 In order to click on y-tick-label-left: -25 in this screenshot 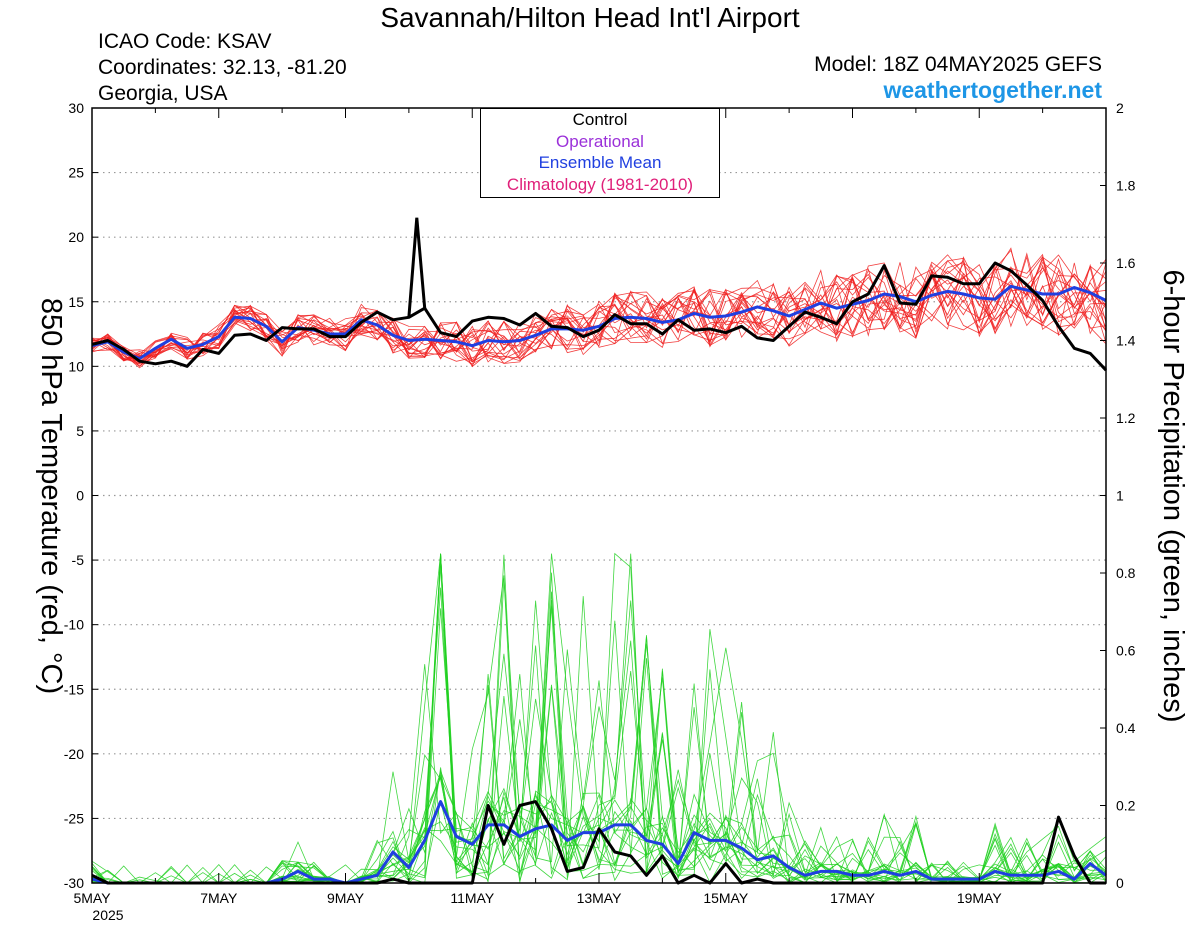, I will do `click(74, 818)`.